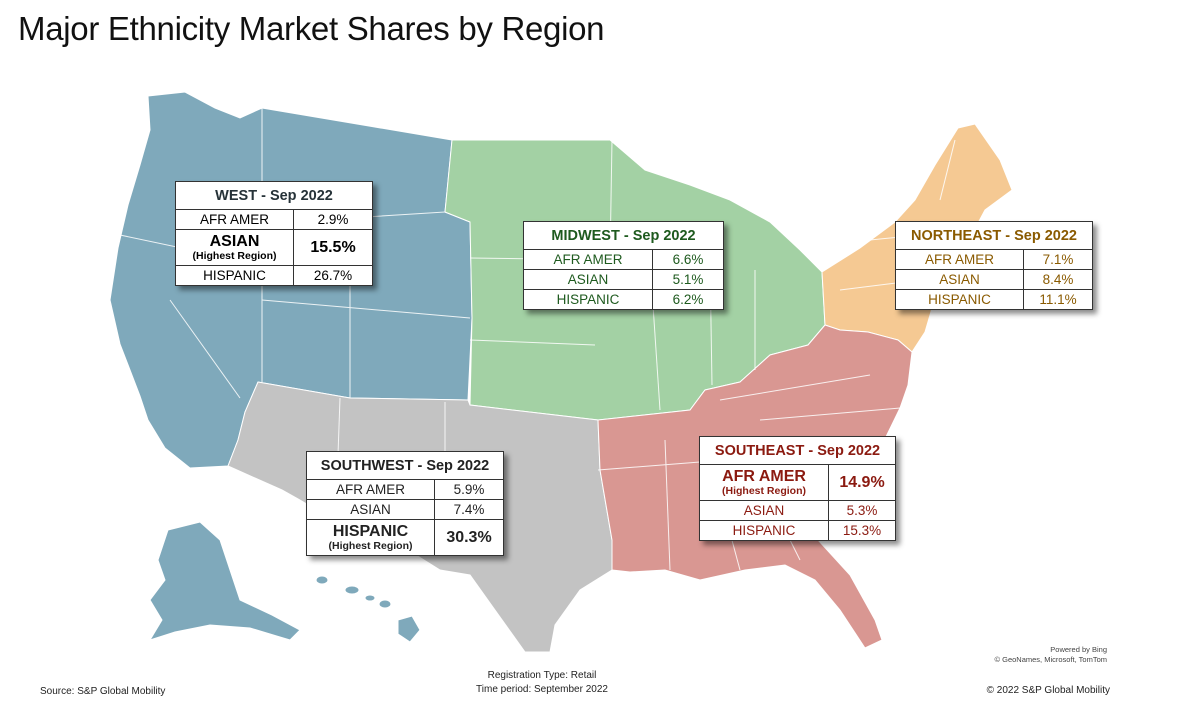  Describe the element at coordinates (687, 279) in the screenshot. I see `row-value: 5.1%` at that location.